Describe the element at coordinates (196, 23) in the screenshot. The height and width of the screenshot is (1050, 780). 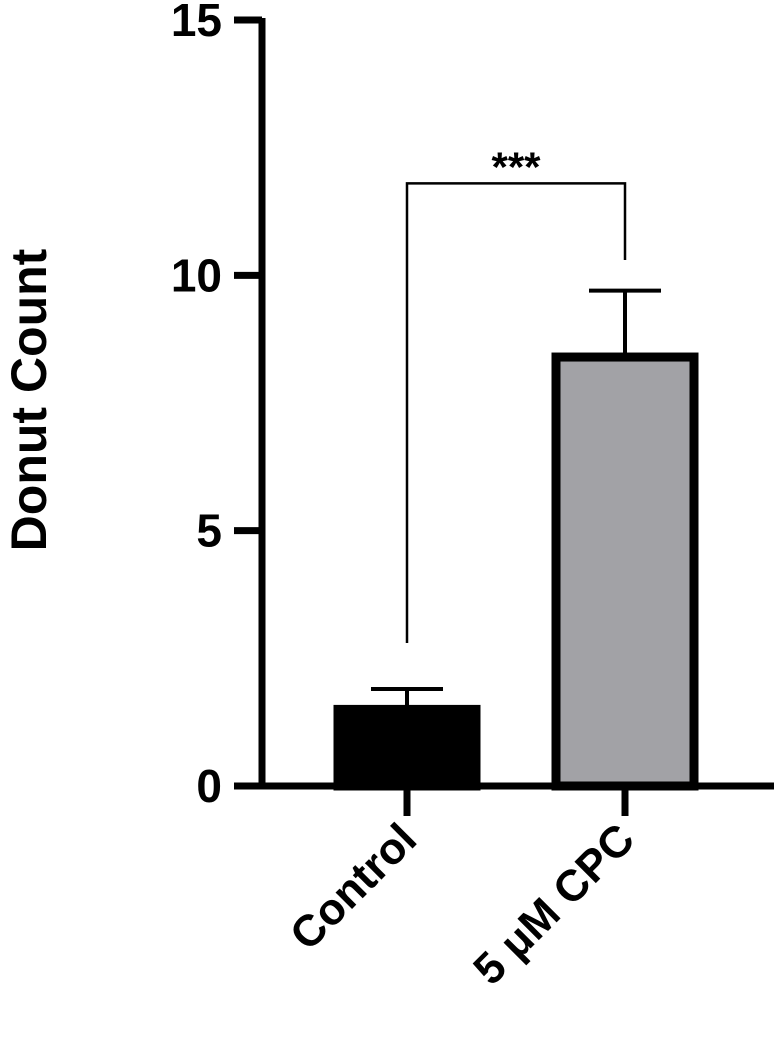
I see `y-tick-label-15: 15` at that location.